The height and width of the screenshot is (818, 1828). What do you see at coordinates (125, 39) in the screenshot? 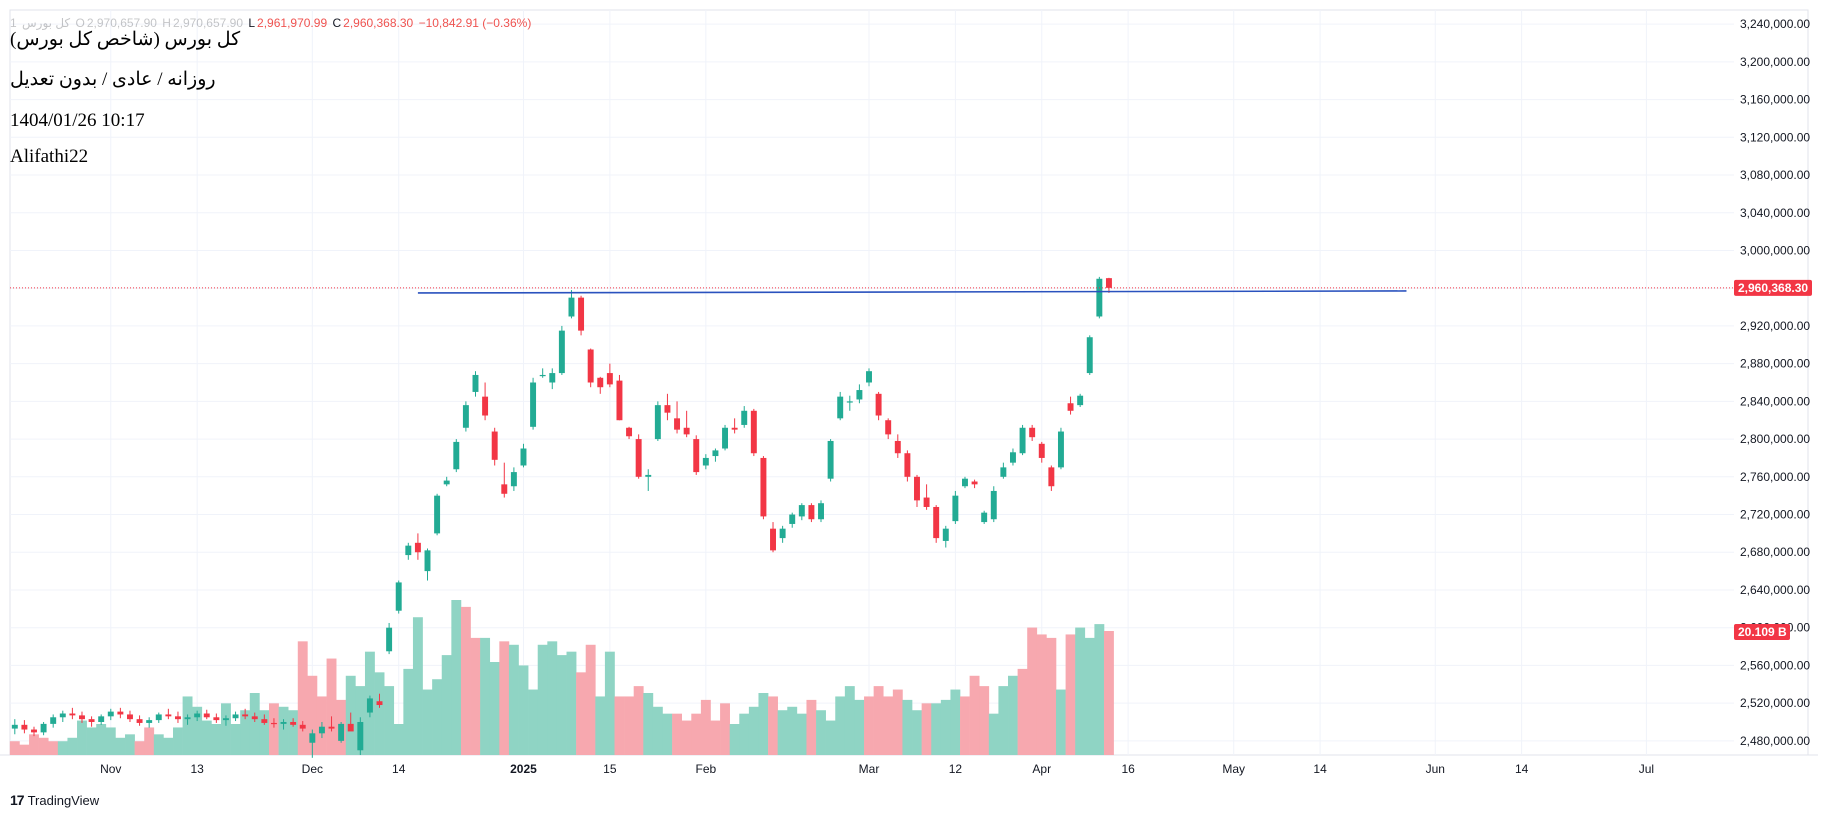
I see `overlay-title: کل بورس (شاخص کل بورس)` at bounding box center [125, 39].